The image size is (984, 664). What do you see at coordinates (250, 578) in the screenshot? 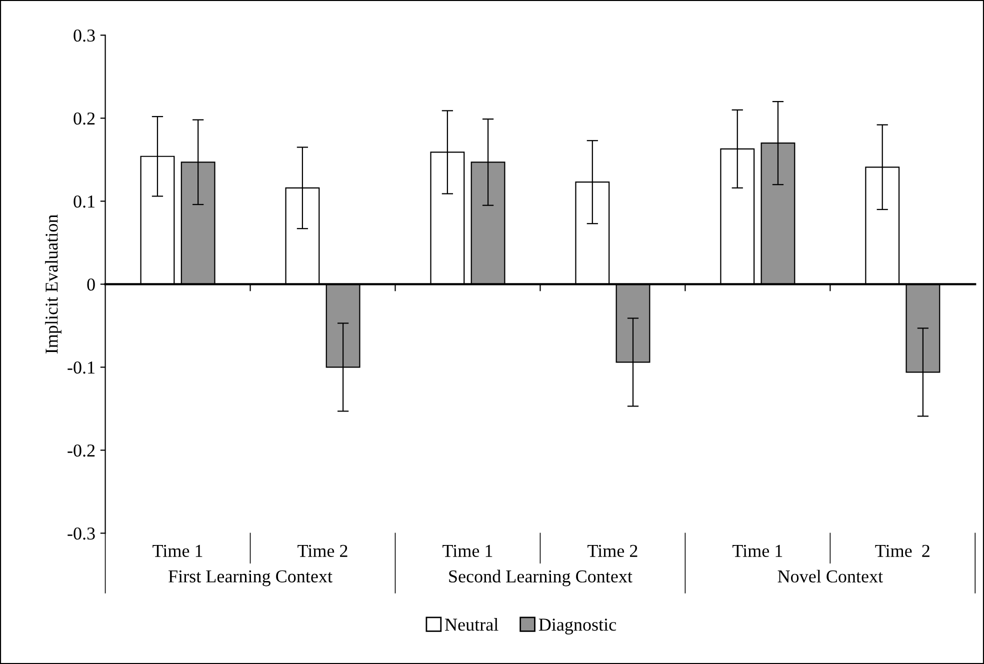
I see `text: First Learning Context` at bounding box center [250, 578].